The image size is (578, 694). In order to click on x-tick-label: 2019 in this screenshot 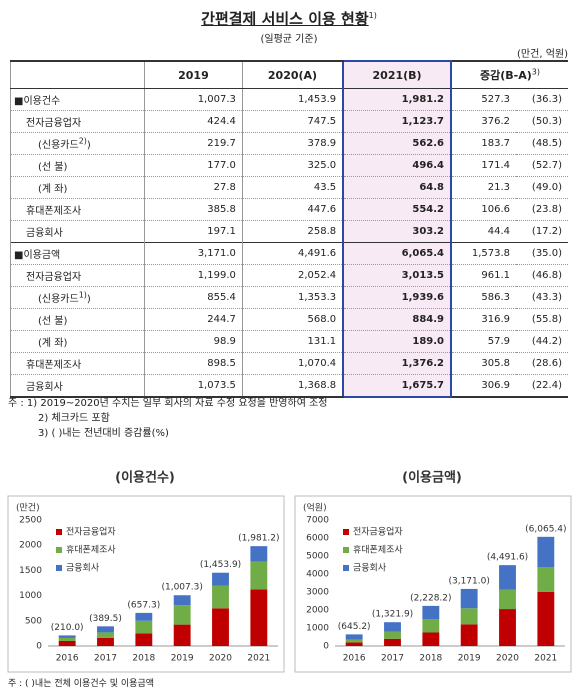, I will do `click(469, 659)`.